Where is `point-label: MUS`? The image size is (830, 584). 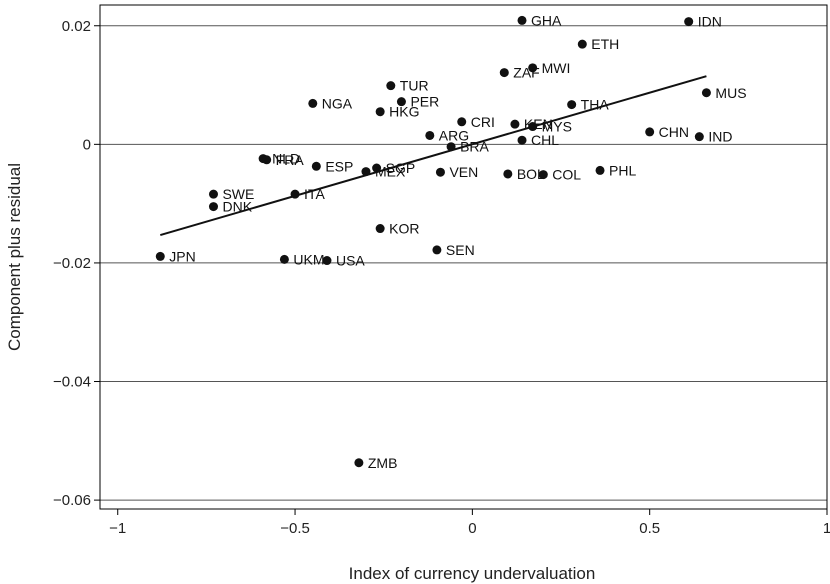
point-label: MUS is located at coordinates (730, 93).